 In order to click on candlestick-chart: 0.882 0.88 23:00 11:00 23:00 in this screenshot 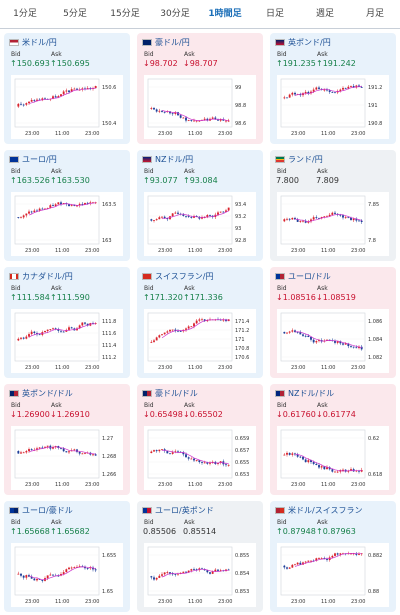, I will do `click(333, 575)`.